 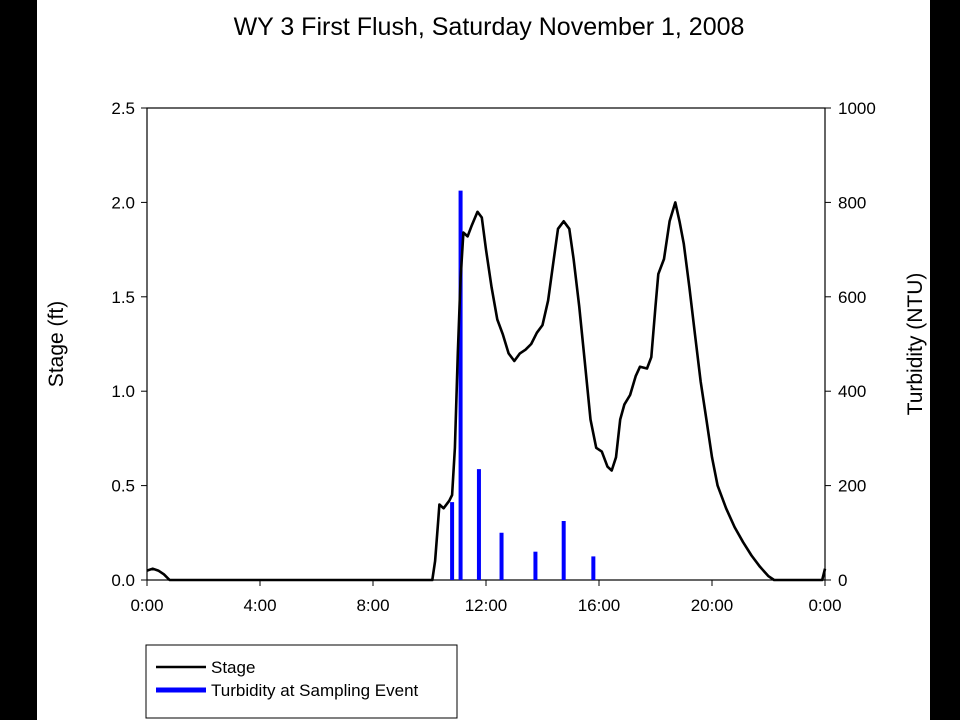 What do you see at coordinates (123, 202) in the screenshot?
I see `y-left-tick-label: 2.0` at bounding box center [123, 202].